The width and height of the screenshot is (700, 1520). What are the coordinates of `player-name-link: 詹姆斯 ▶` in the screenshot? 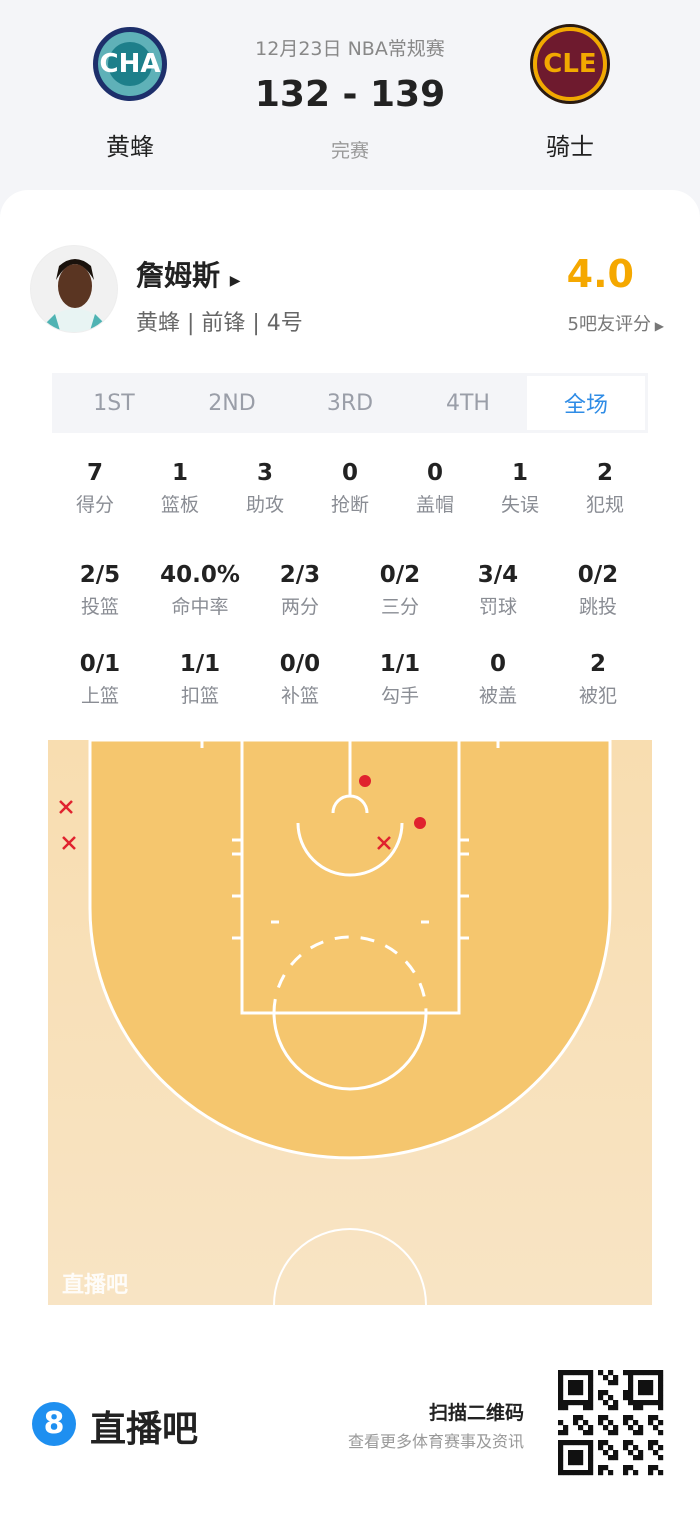 It's located at (188, 274).